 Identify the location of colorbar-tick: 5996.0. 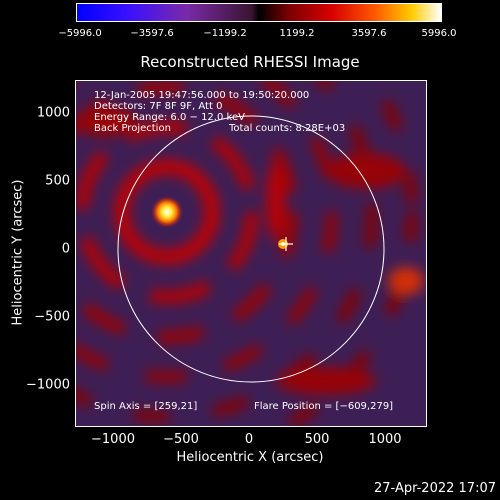
(439, 33).